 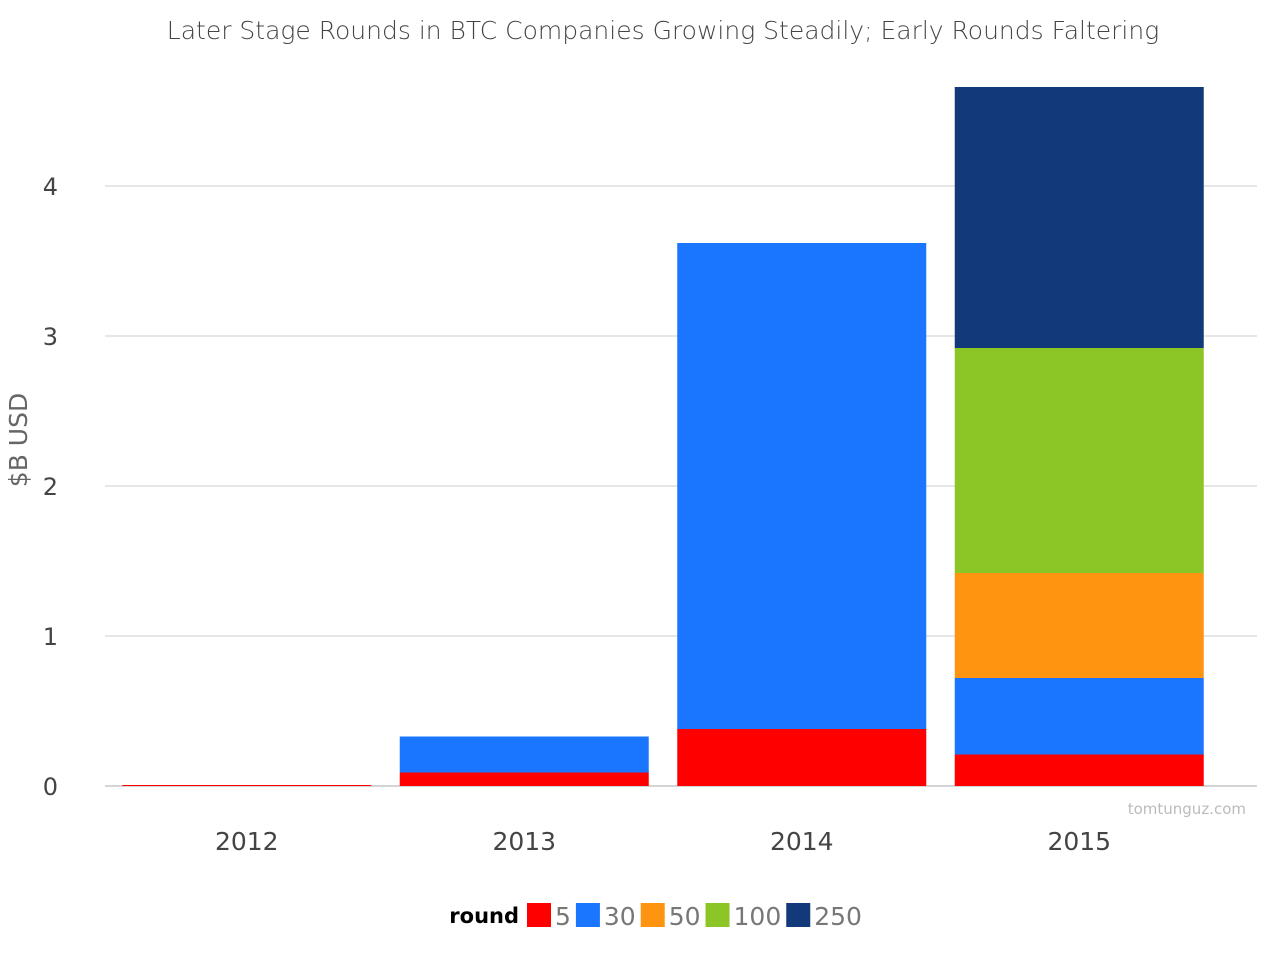 I want to click on legend-items: 5 30 50 100 250, so click(x=694, y=916).